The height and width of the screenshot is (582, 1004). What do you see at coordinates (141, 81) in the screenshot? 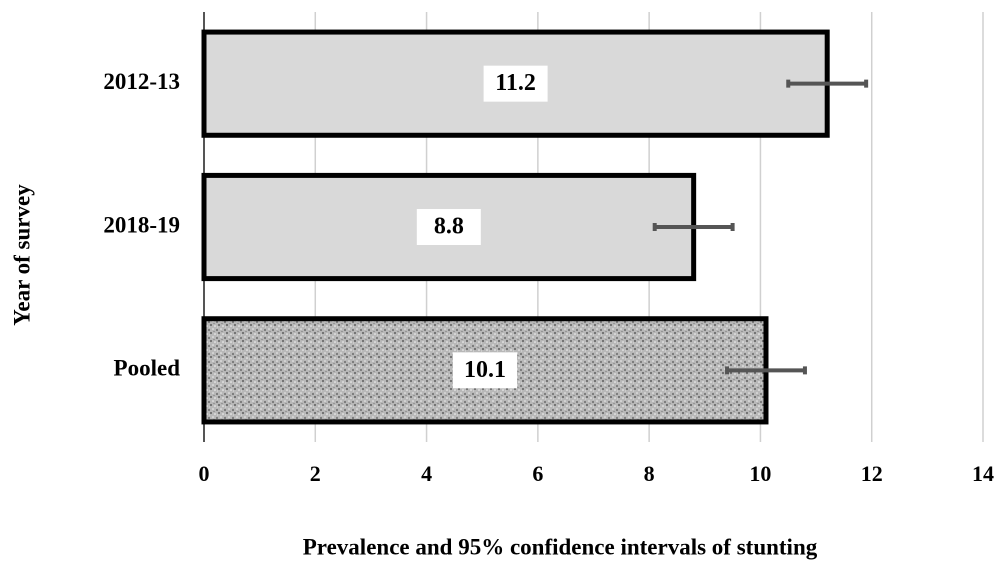
I see `y-tick-label: 2012-13` at bounding box center [141, 81].